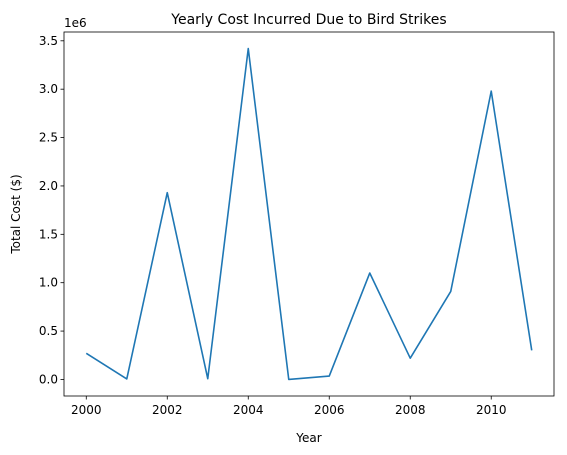  What do you see at coordinates (289, 406) in the screenshot?
I see `x-axis-ticks: 2000 2002 2004 2006 2008 2010` at bounding box center [289, 406].